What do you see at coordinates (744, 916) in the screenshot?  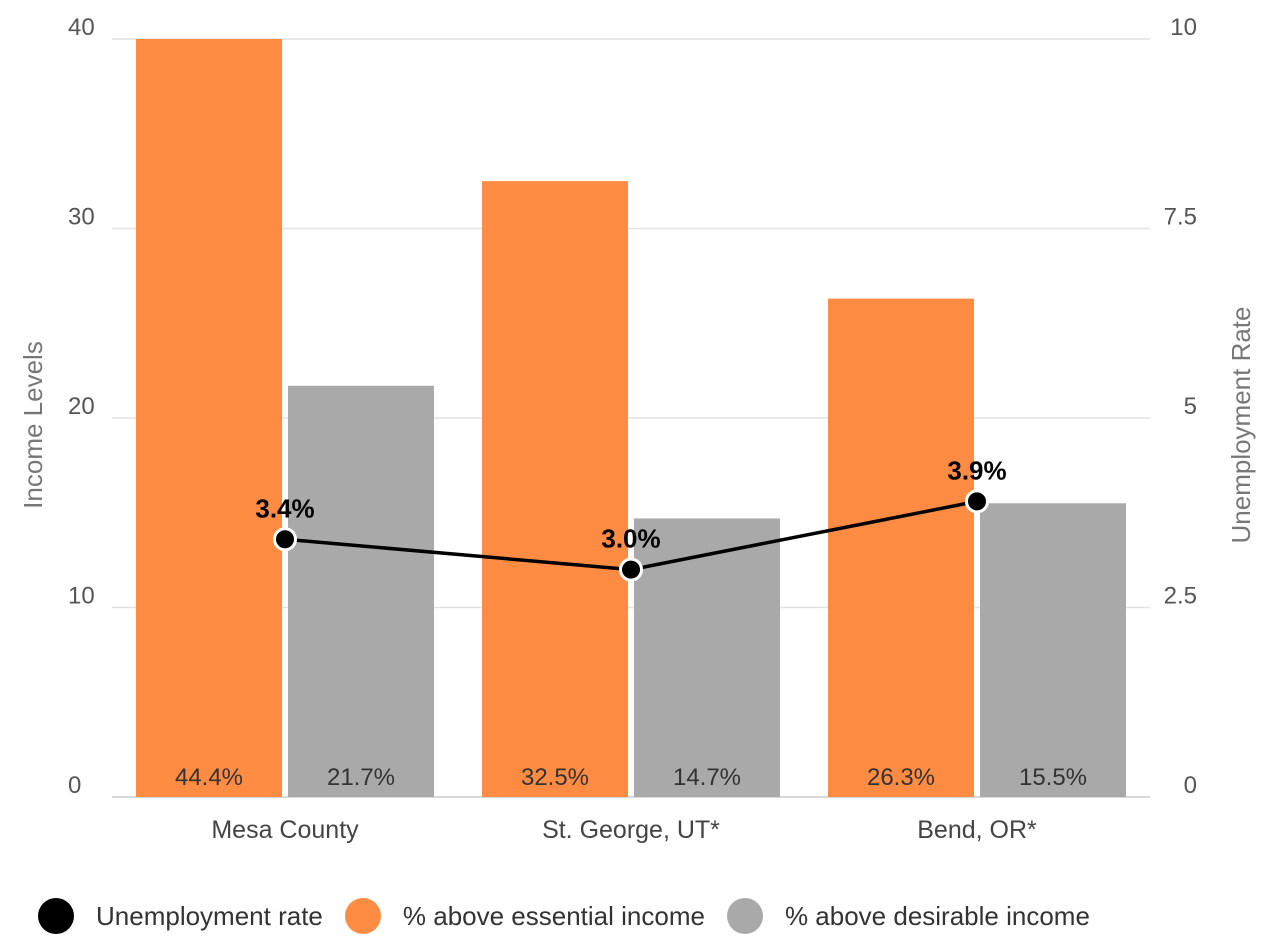 I see `legend-swatch-desirable` at bounding box center [744, 916].